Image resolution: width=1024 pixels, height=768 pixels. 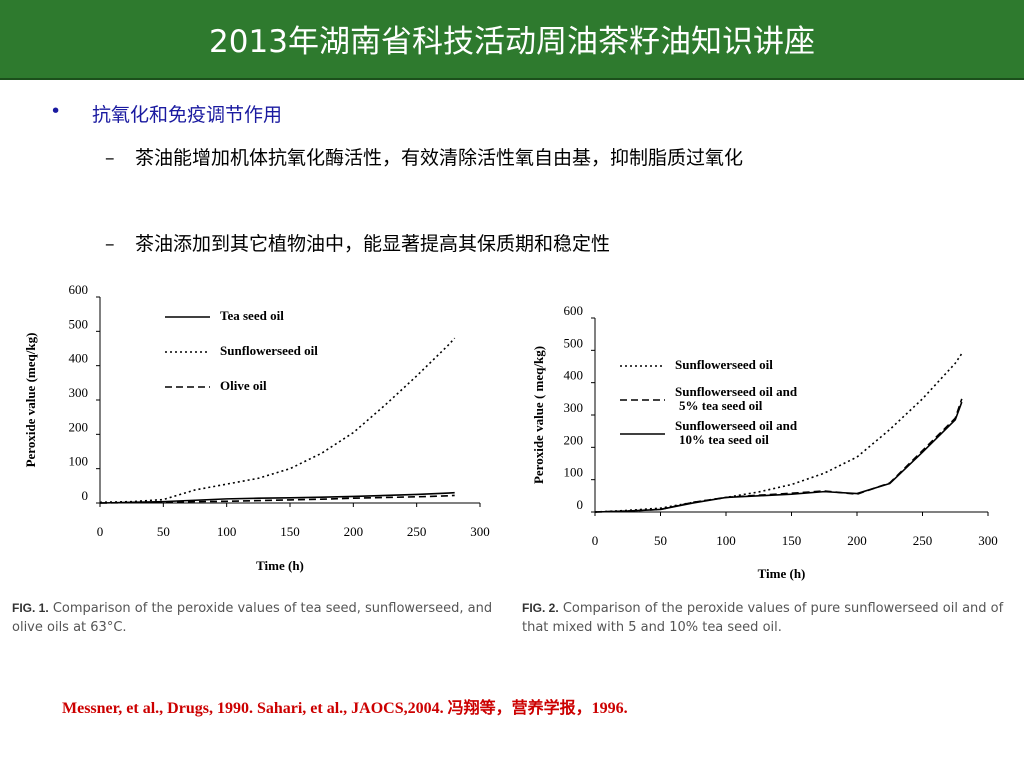 I want to click on bullet: 抗氧化和免疫调节作用, so click(x=166, y=113).